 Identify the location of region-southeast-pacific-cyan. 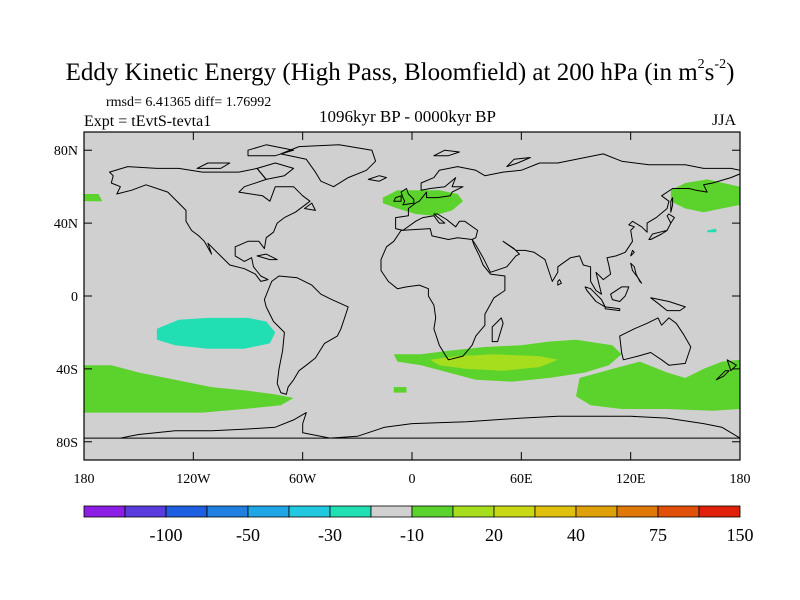
(216, 333).